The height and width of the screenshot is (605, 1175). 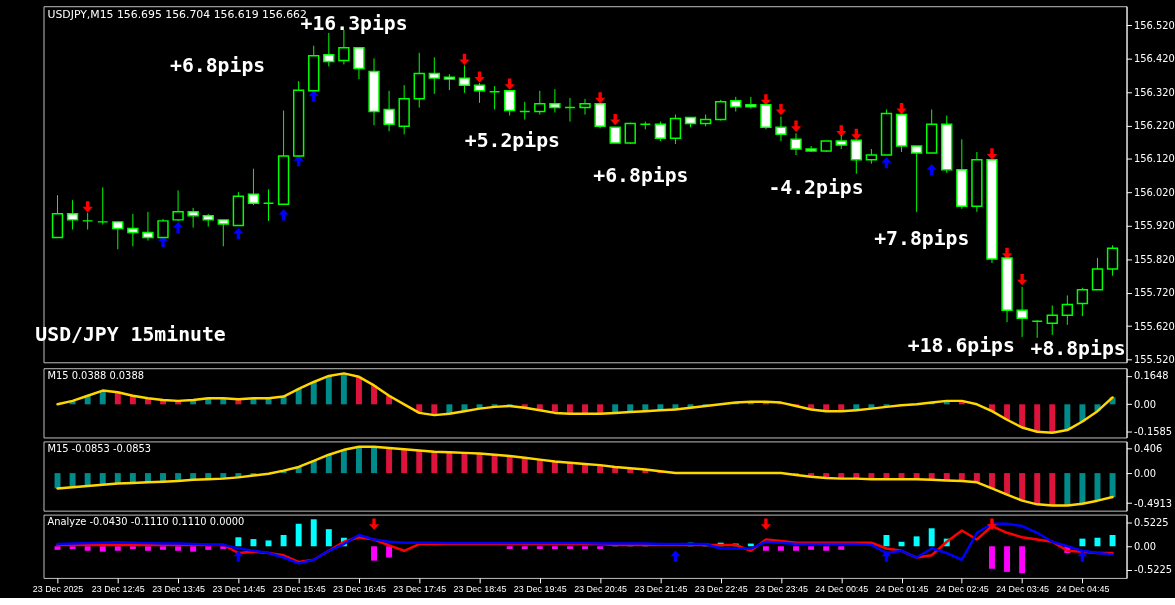 What do you see at coordinates (1154, 259) in the screenshot?
I see `y-tick-label: 155.820` at bounding box center [1154, 259].